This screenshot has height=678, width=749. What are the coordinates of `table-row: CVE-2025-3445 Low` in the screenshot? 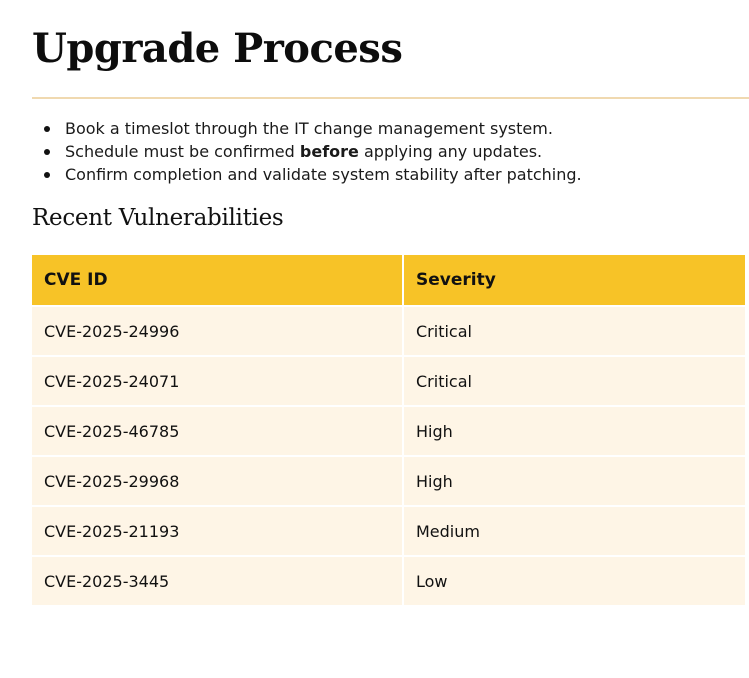 It's located at (388, 581).